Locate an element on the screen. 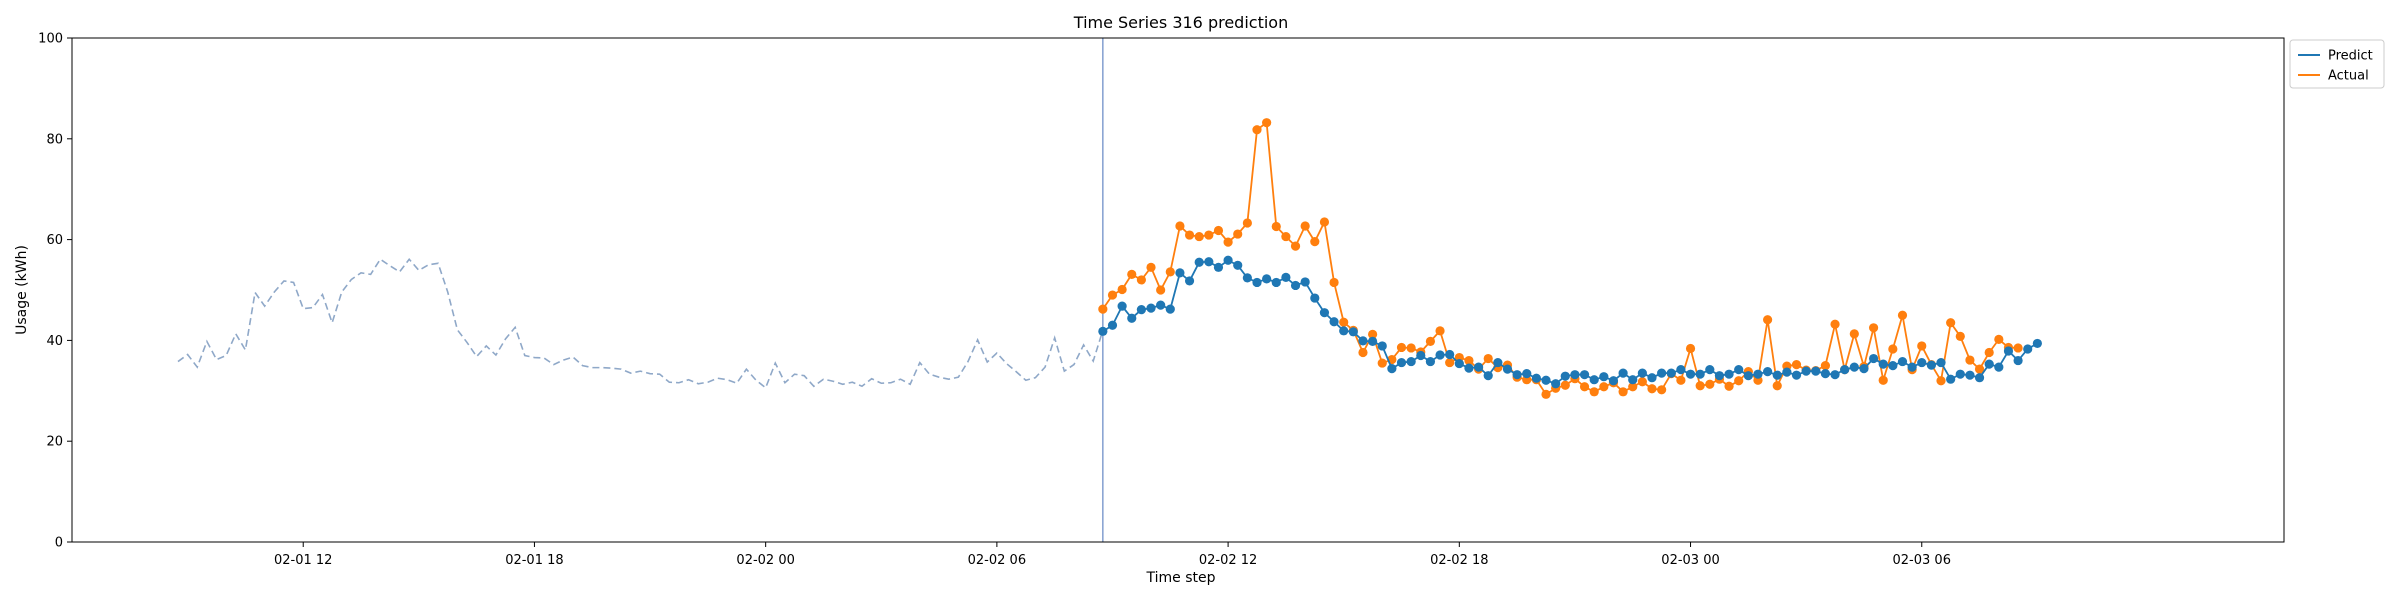 The height and width of the screenshot is (600, 2400). y-tick-label: 40 is located at coordinates (54, 341).